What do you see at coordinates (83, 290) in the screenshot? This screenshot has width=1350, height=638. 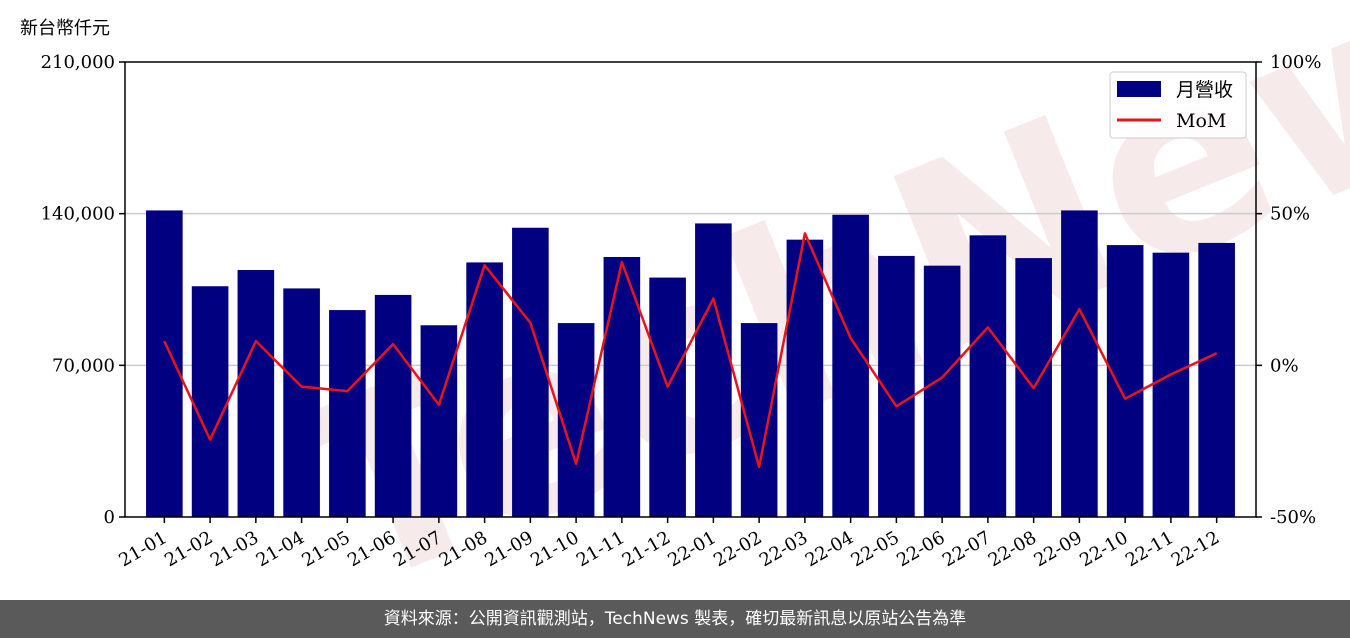 I see `y-axis-left: 0 70,000 140,000 210,000` at bounding box center [83, 290].